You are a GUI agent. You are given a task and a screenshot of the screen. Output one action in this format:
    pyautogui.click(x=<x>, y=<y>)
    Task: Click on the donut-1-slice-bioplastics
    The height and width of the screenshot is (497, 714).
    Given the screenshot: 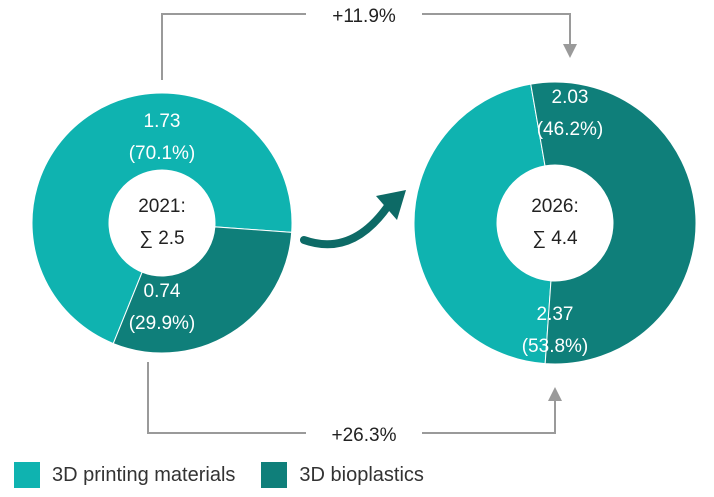 What is the action you would take?
    pyautogui.click(x=202, y=290)
    